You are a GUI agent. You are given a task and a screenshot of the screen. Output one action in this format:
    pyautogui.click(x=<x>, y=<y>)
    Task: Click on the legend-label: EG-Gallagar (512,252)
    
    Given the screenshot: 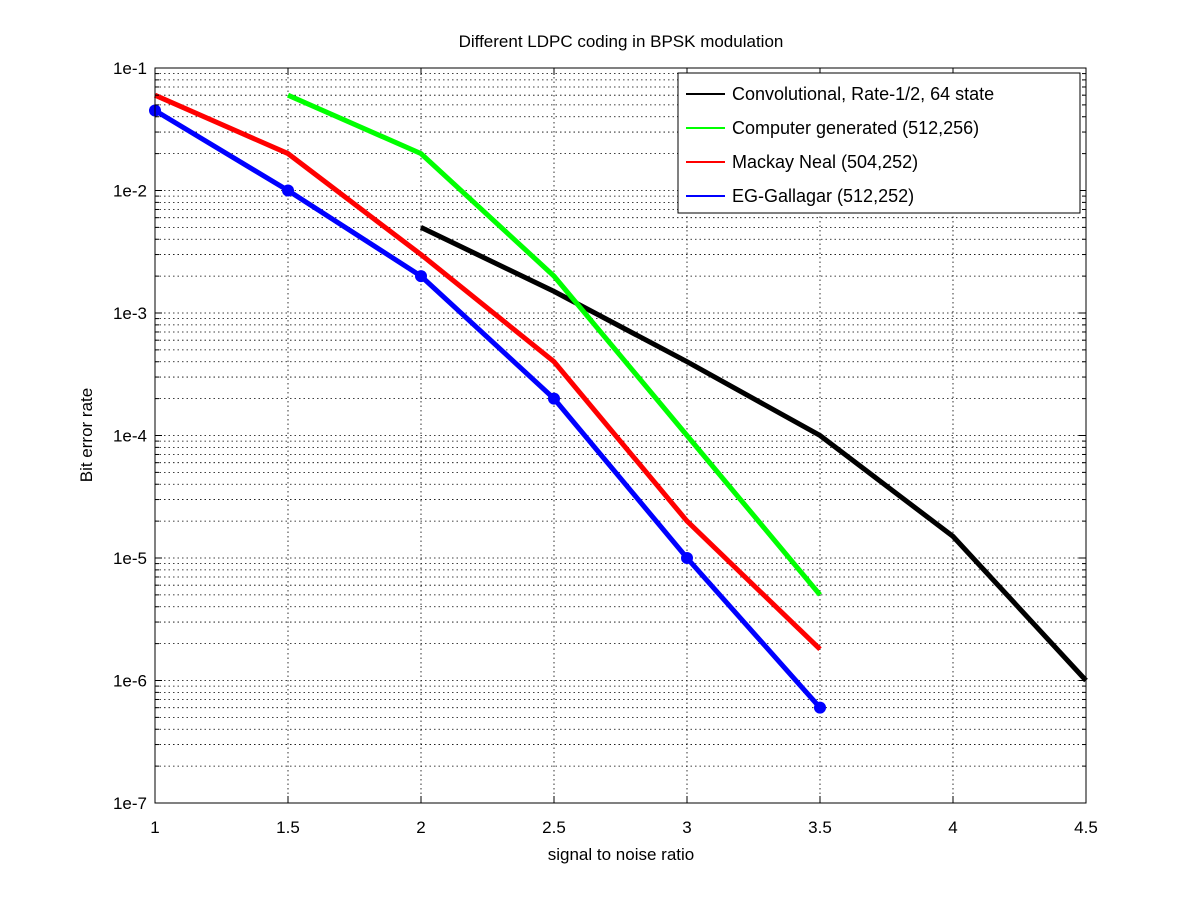 What is the action you would take?
    pyautogui.click(x=823, y=196)
    